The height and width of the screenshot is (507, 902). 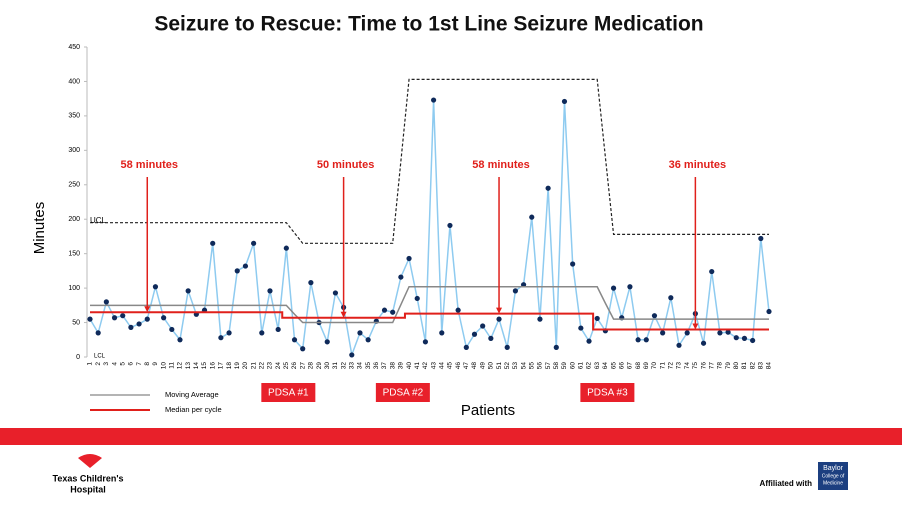 I want to click on x-tick-label: 78, so click(x=720, y=366).